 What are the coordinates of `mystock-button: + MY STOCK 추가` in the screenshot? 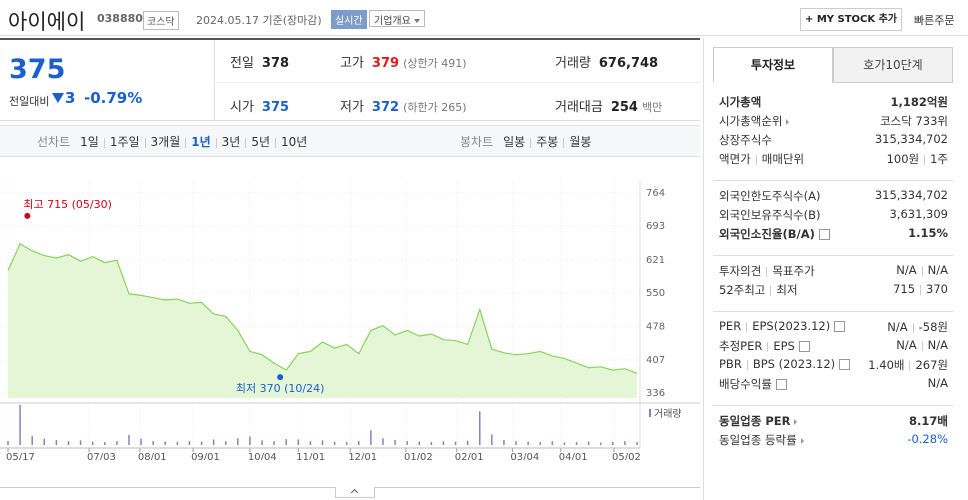 It's located at (851, 19).